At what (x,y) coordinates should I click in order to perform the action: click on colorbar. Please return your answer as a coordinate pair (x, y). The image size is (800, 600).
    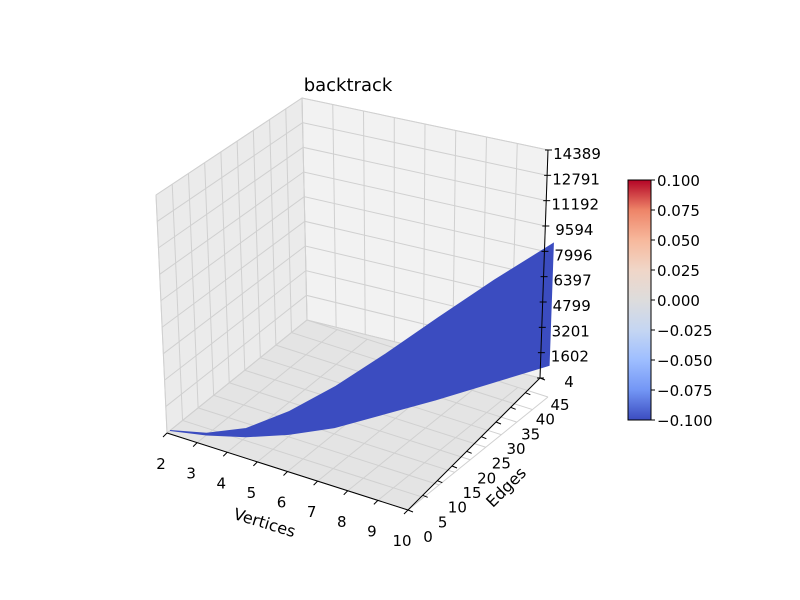
    Looking at the image, I should click on (639, 300).